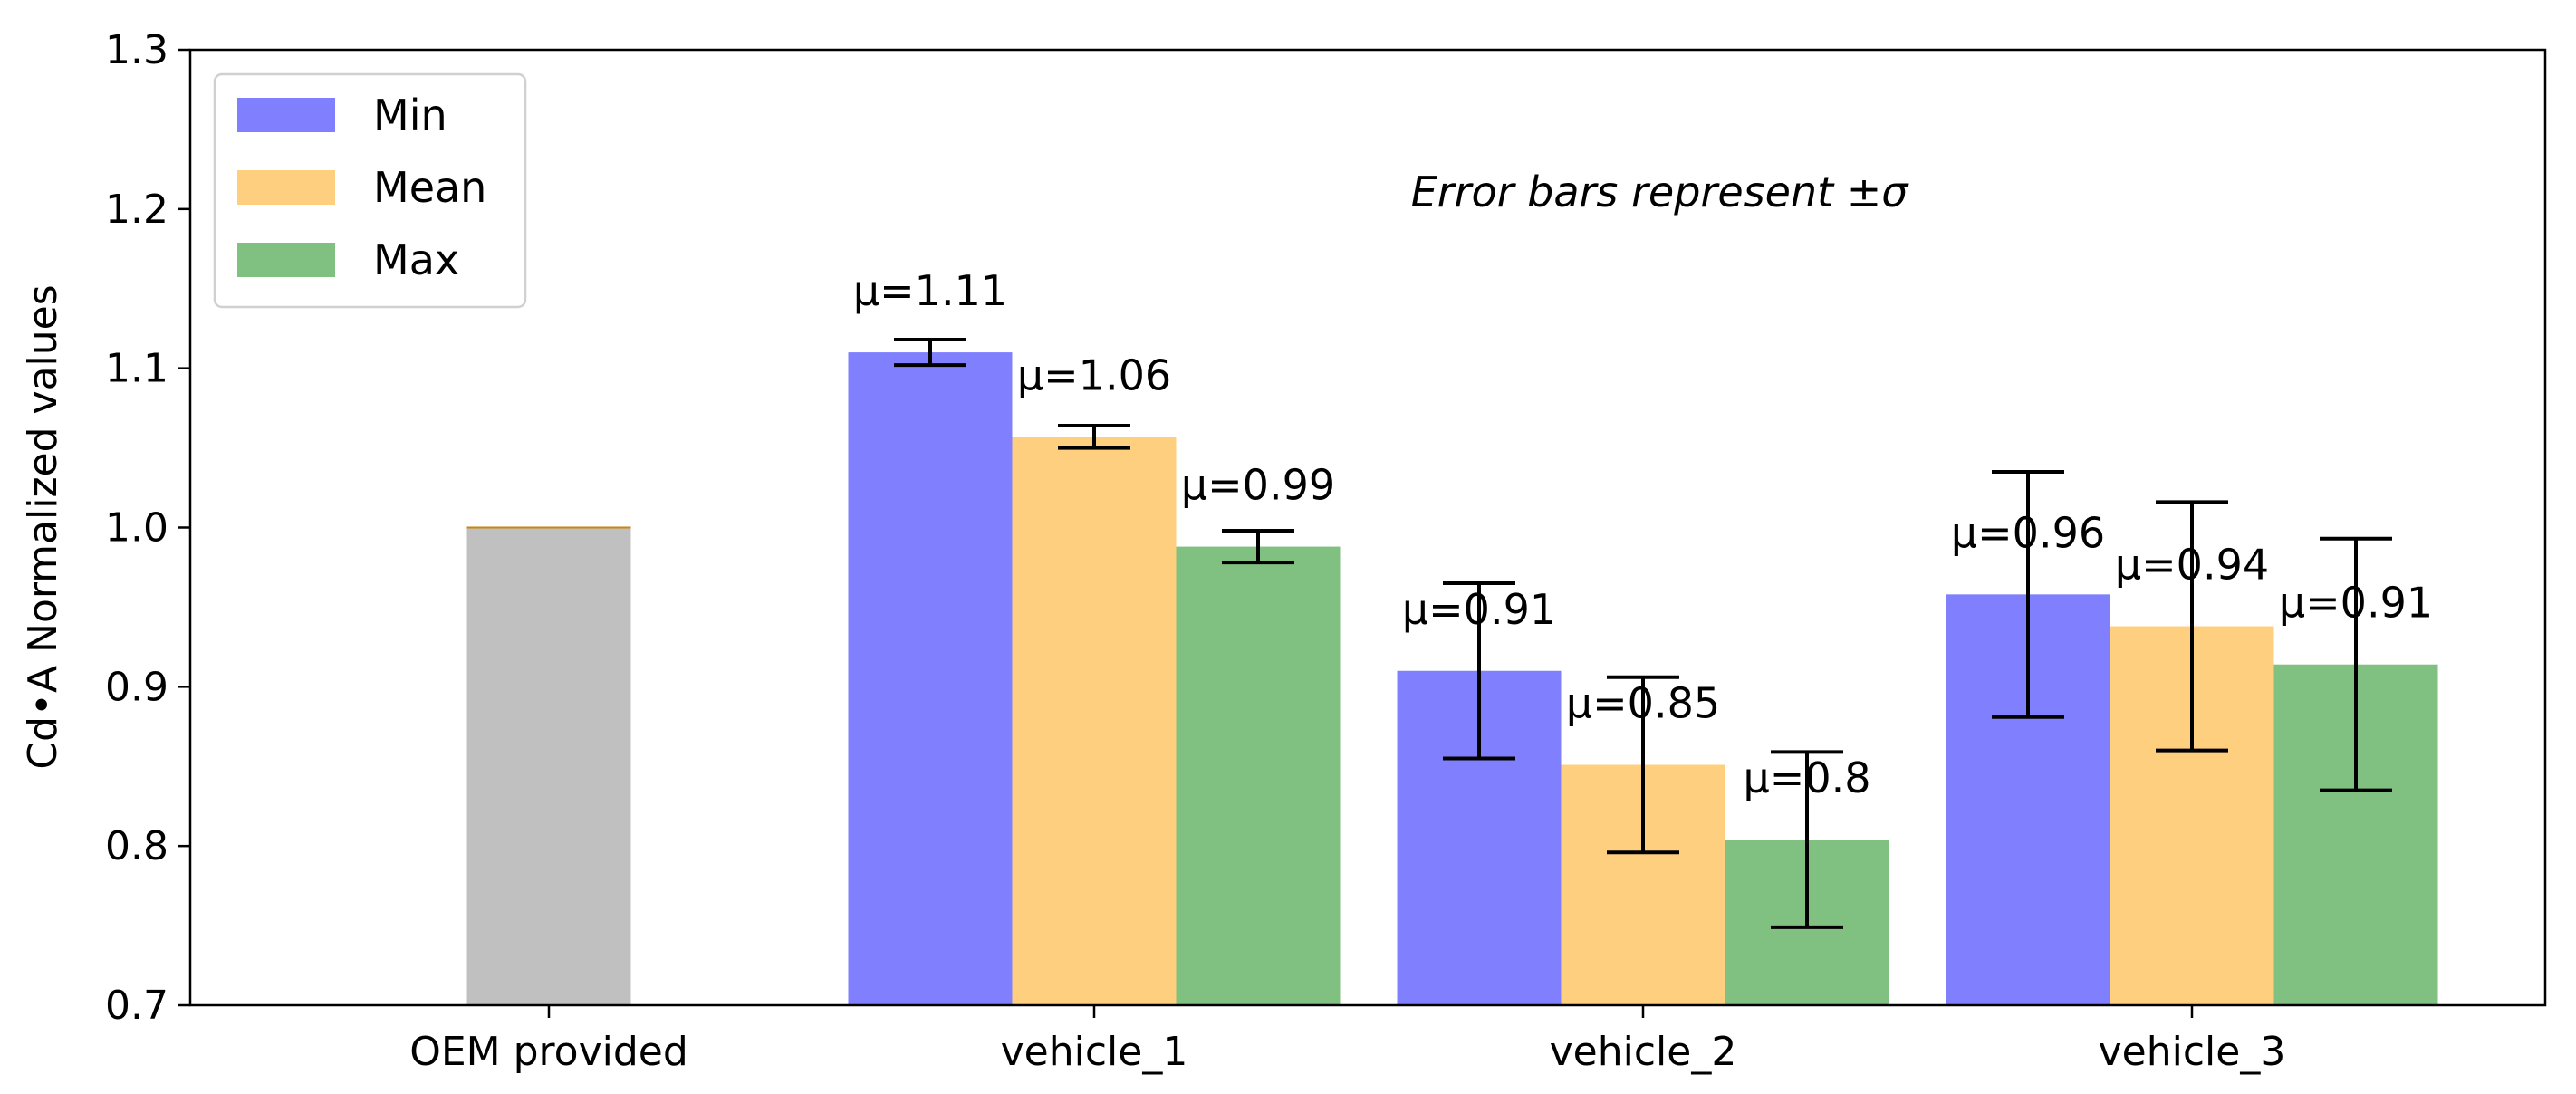  I want to click on data-label: μ=0.99, so click(1258, 485).